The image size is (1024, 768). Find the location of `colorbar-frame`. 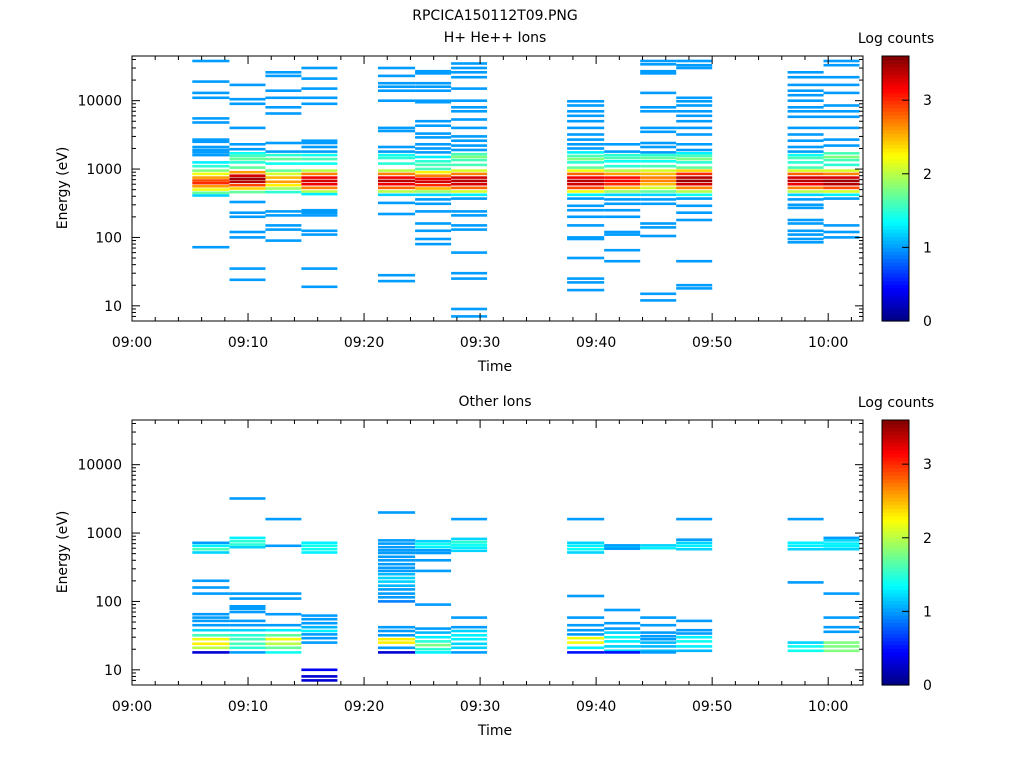

colorbar-frame is located at coordinates (895, 188).